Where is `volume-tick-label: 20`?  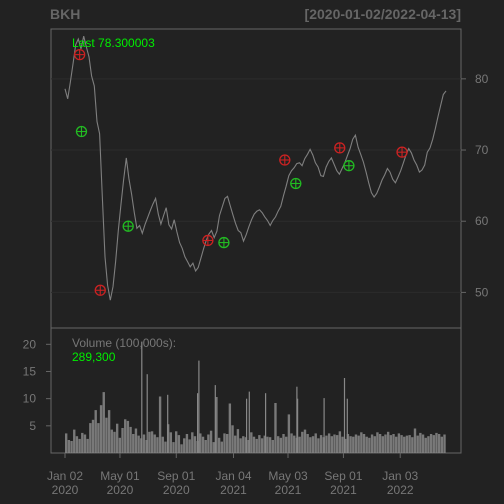
volume-tick-label: 20 is located at coordinates (30, 344).